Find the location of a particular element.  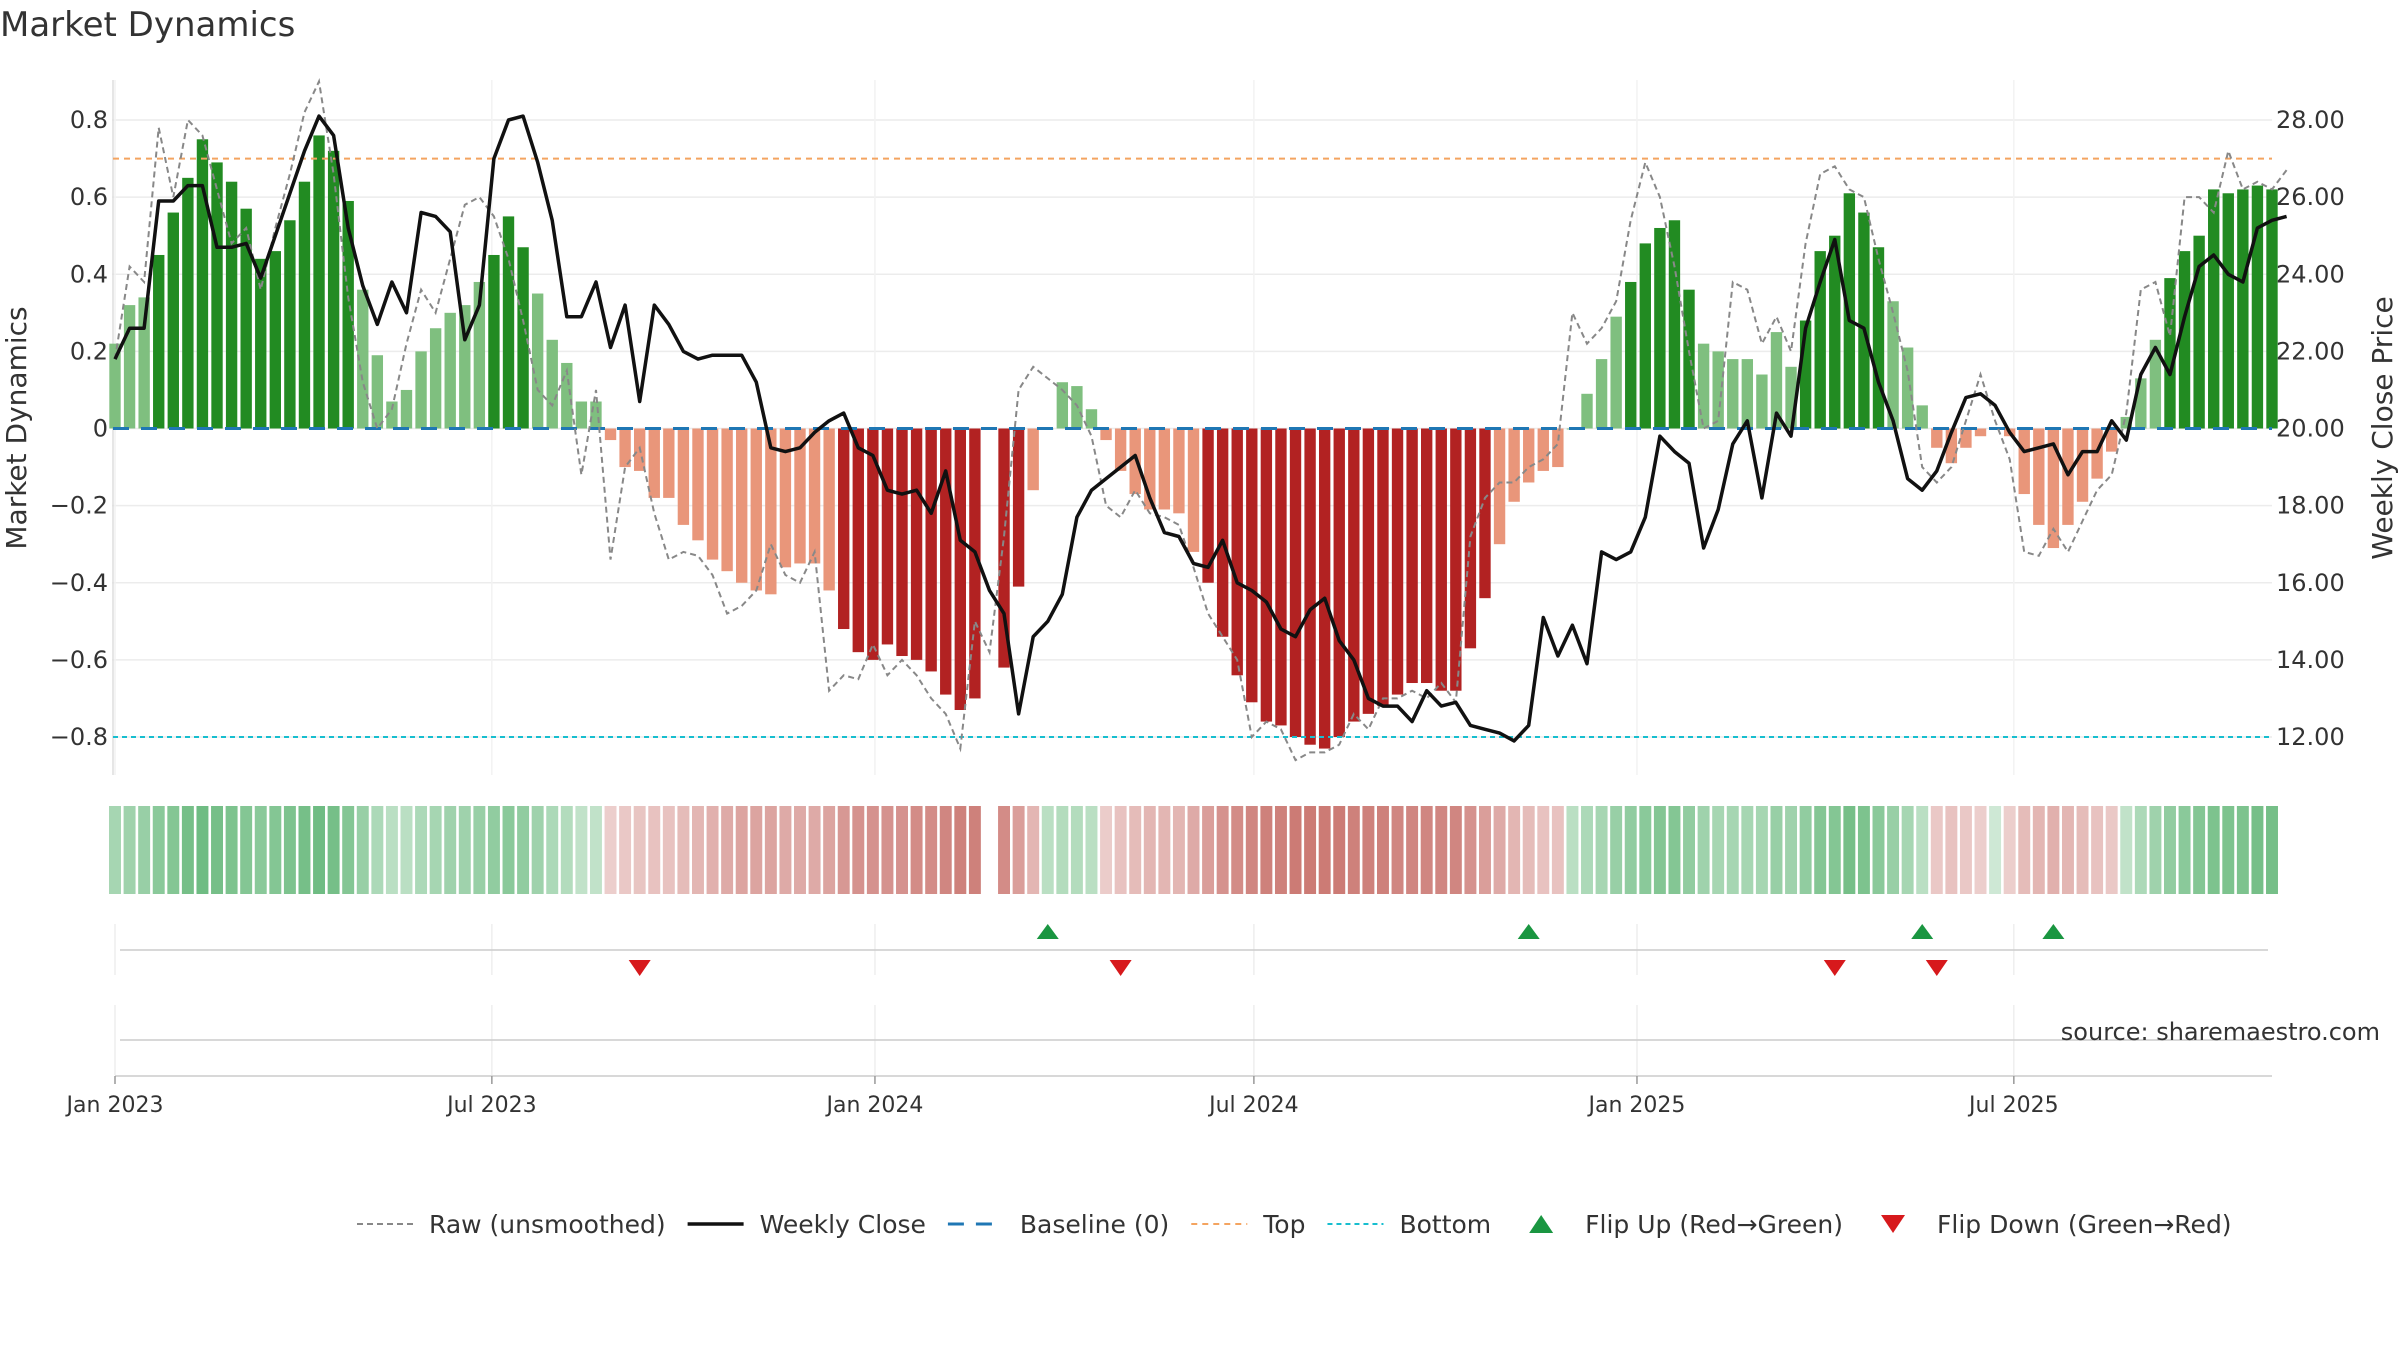

y2-tick-label: 14.00 is located at coordinates (2310, 660).